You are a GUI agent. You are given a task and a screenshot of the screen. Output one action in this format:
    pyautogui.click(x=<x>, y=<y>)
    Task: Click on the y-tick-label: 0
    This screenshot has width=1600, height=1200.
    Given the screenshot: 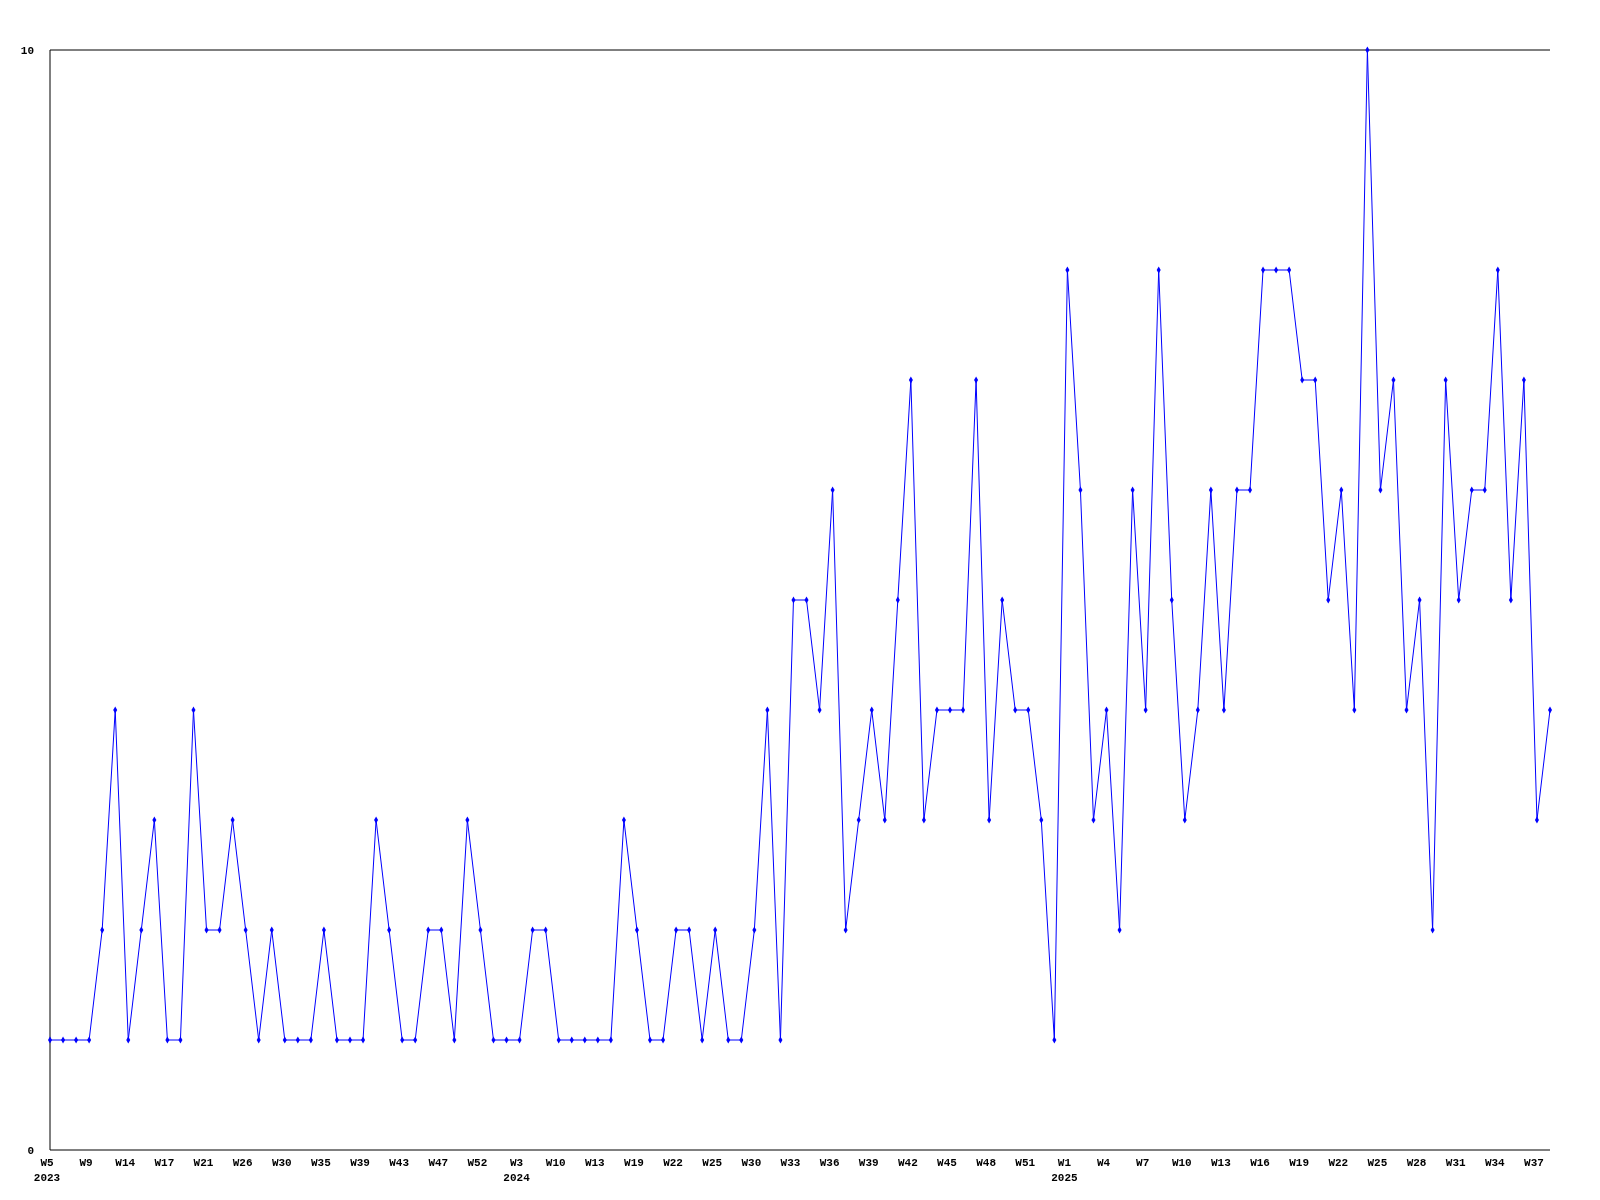 What is the action you would take?
    pyautogui.click(x=30, y=1150)
    